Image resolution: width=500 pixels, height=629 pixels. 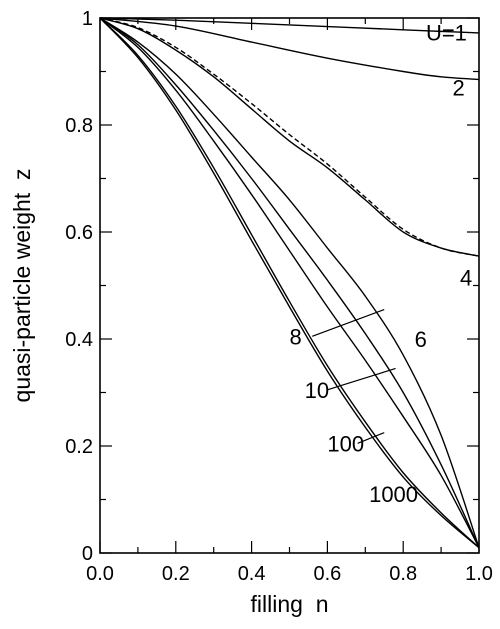 I want to click on curve-label-4: 4, so click(x=466, y=278).